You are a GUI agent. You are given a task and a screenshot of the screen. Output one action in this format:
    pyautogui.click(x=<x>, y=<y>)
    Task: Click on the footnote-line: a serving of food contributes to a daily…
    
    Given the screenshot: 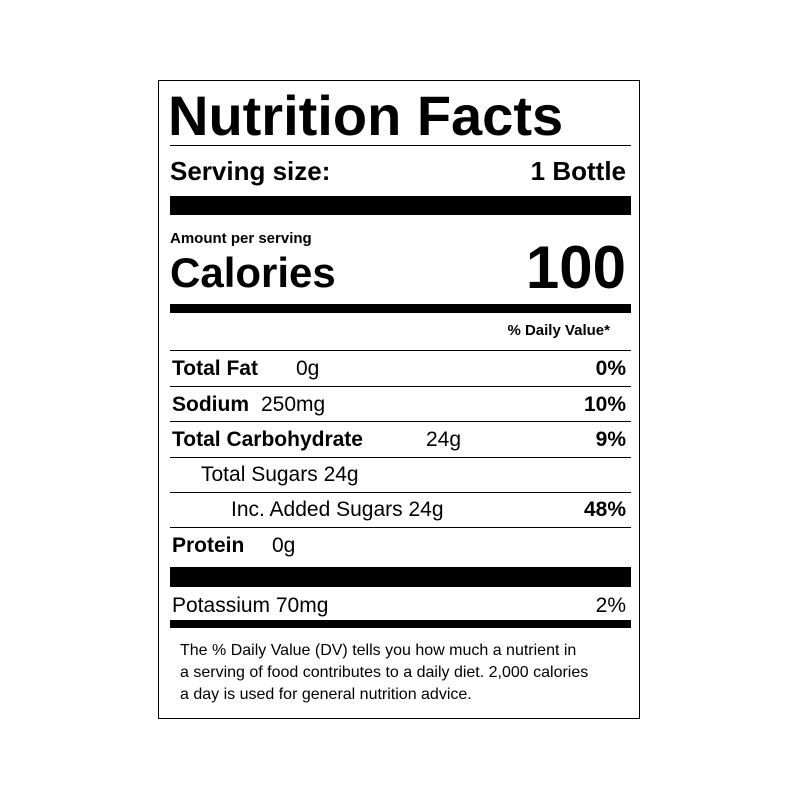 What is the action you would take?
    pyautogui.click(x=384, y=672)
    